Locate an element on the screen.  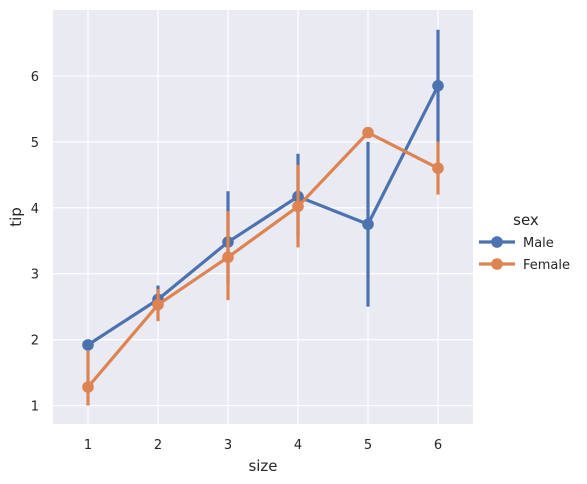
y-axis-label: tip is located at coordinates (16, 217).